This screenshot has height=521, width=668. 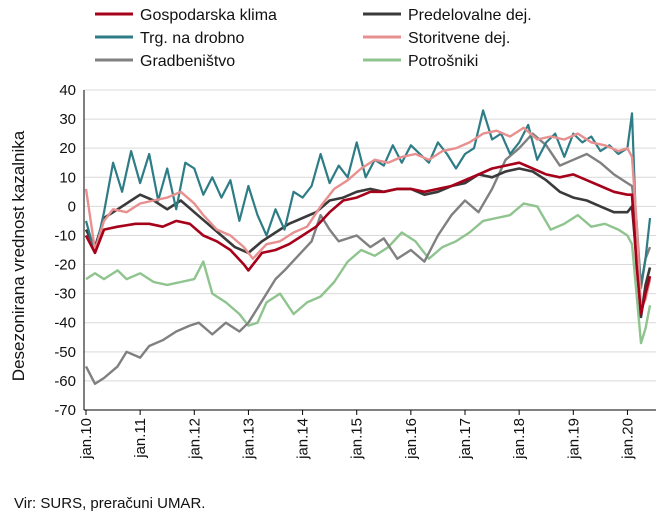 I want to click on y-tick-label: -10, so click(x=65, y=235).